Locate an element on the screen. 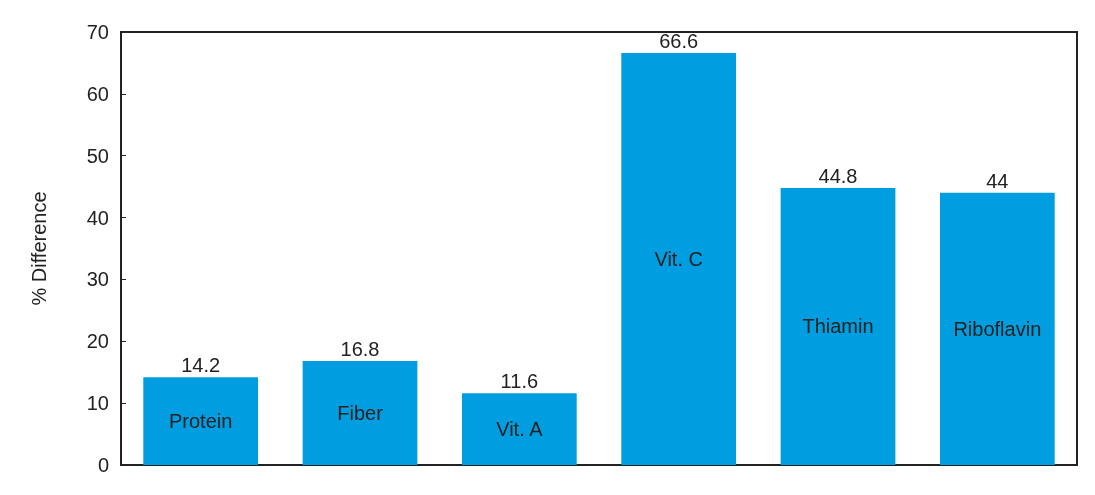 Image resolution: width=1095 pixels, height=495 pixels. x-tick-label: Thiamin is located at coordinates (838, 326).